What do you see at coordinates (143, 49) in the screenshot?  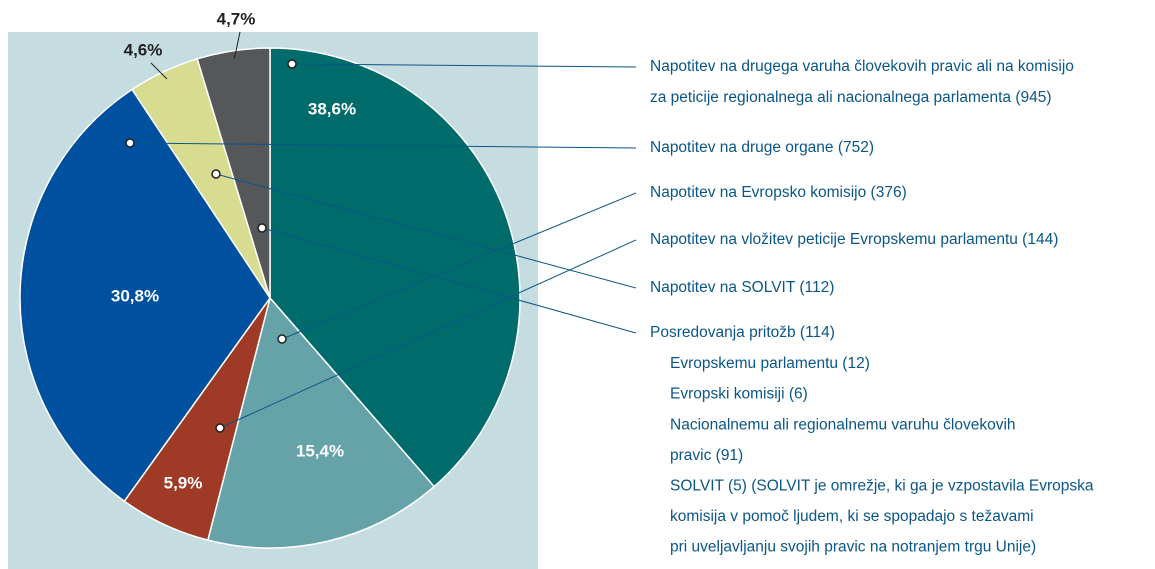 I see `value-label: 4,6%` at bounding box center [143, 49].